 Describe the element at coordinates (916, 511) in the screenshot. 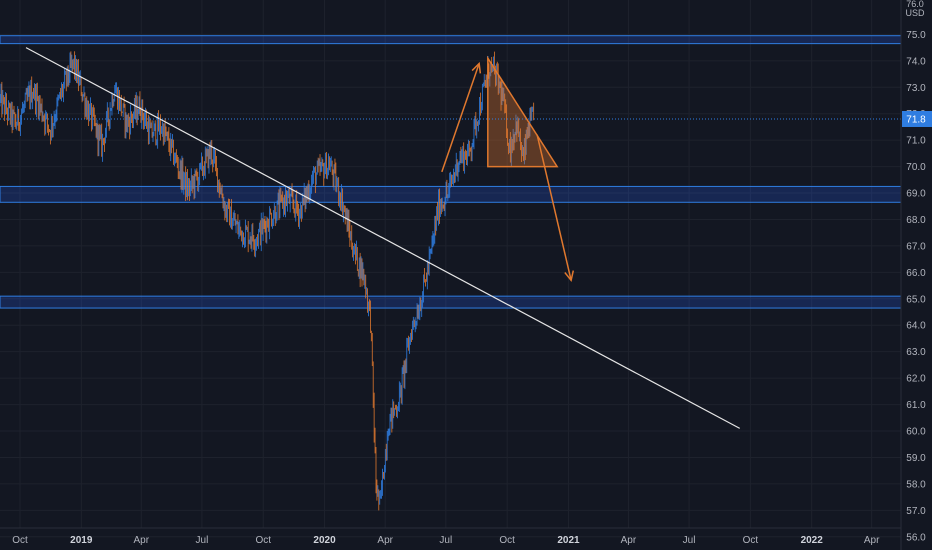

I see `price-tick-label: 57.0` at that location.